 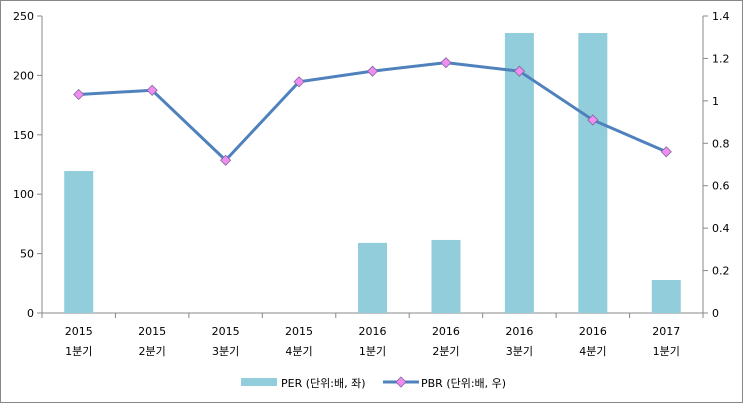 What do you see at coordinates (23, 194) in the screenshot?
I see `left-tick-label: 100` at bounding box center [23, 194].